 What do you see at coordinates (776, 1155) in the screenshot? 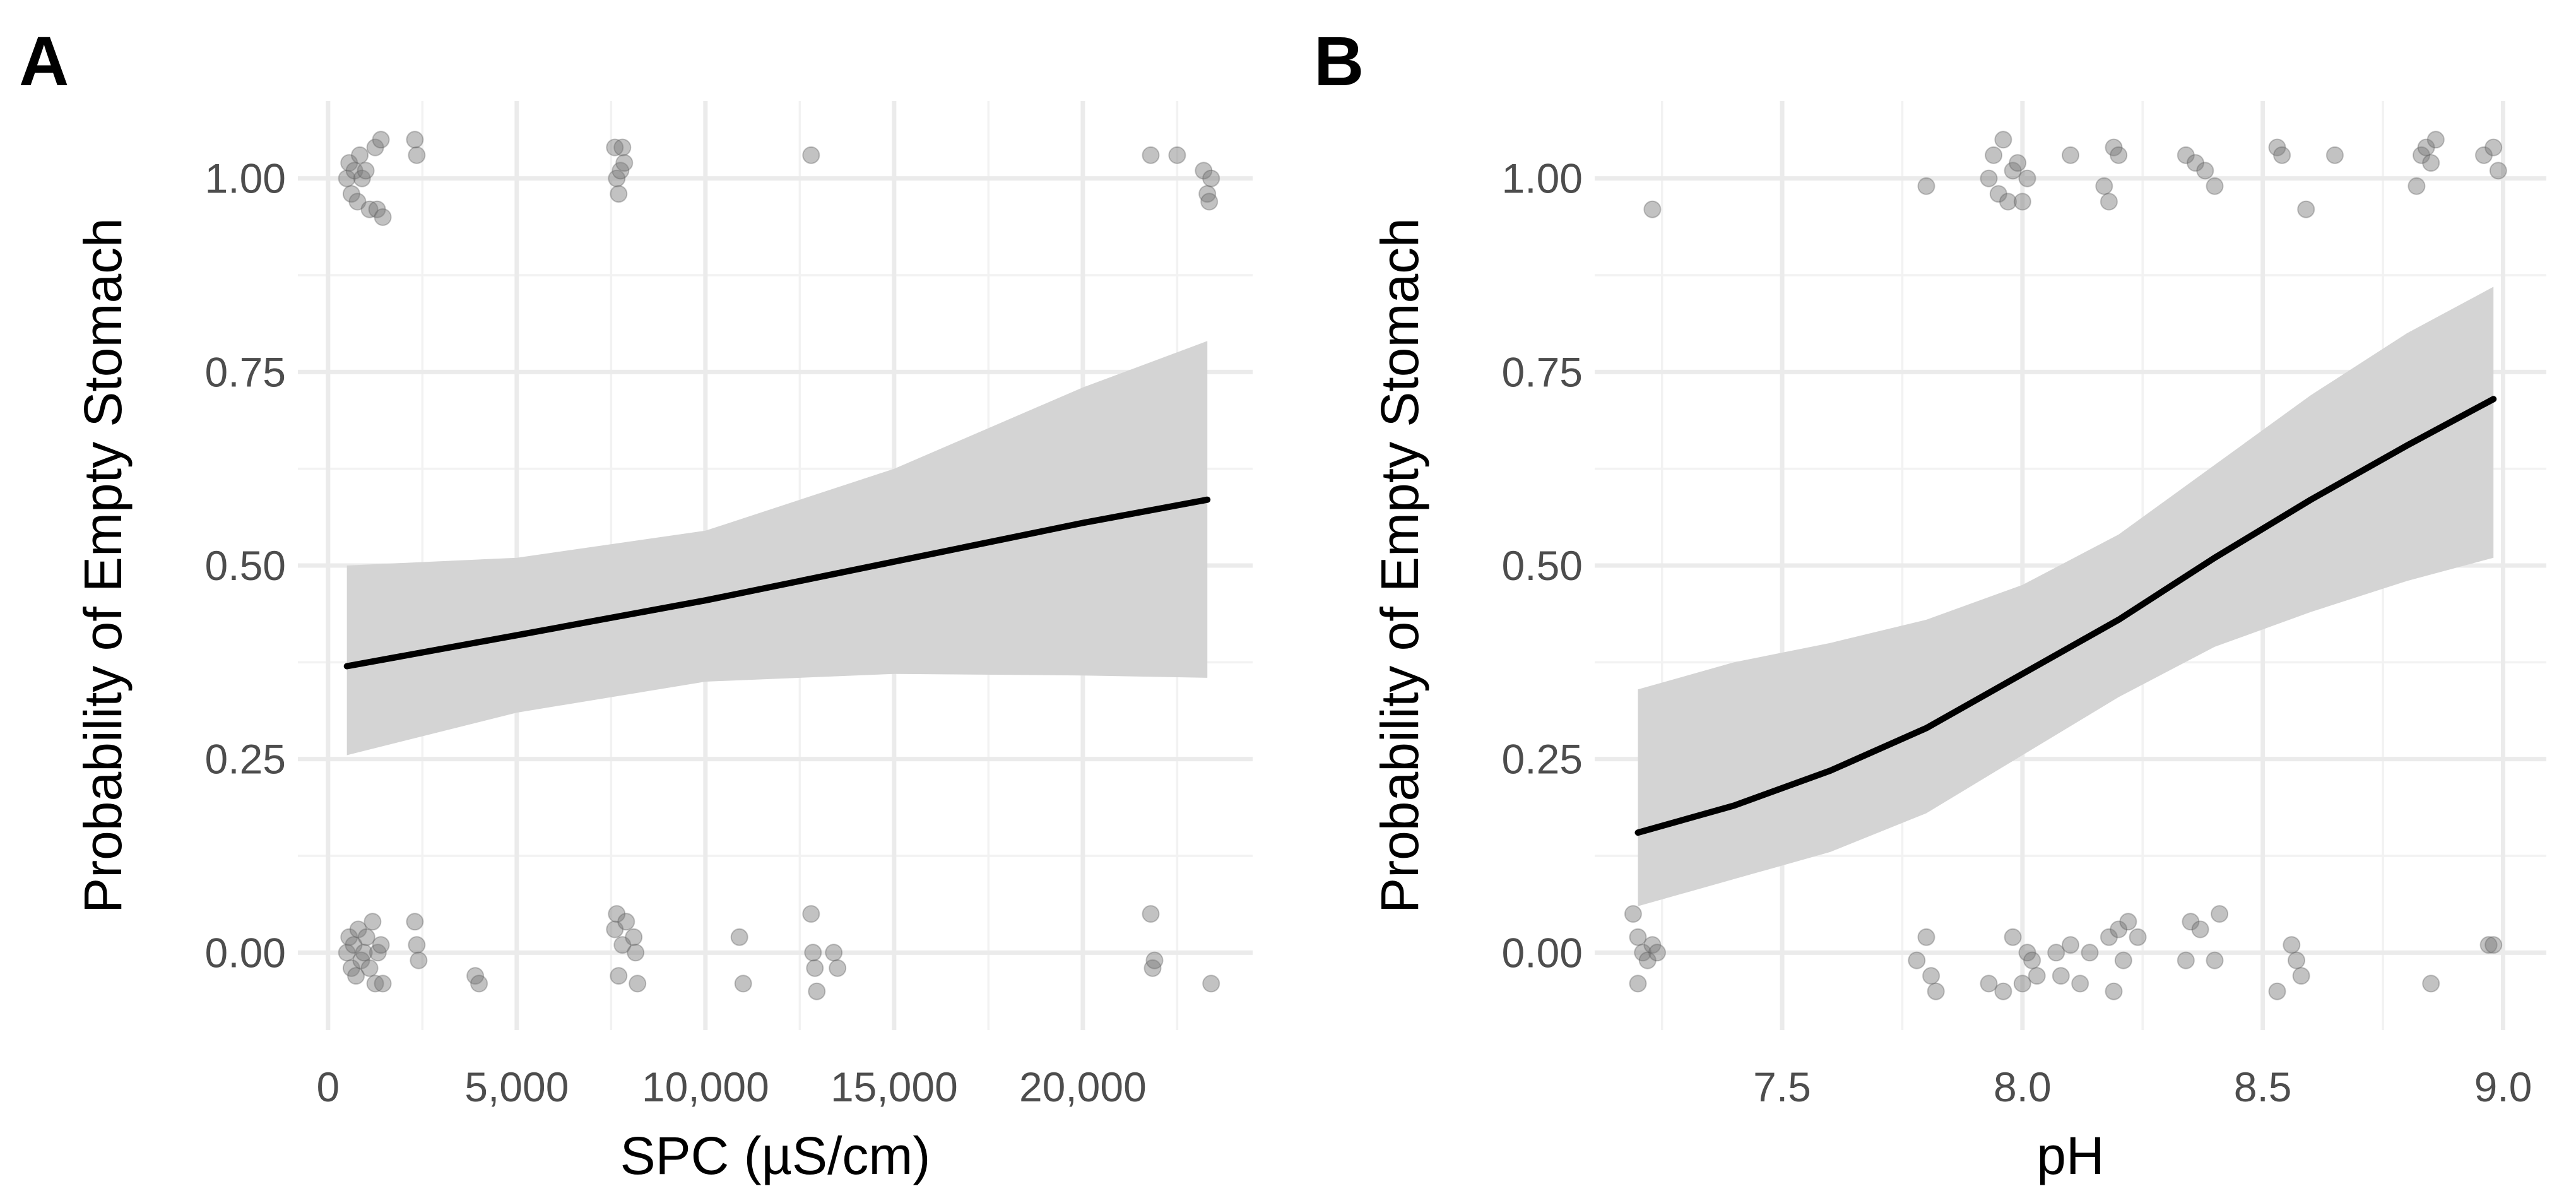
I see `x-axis-title: SPC (µS/cm)` at bounding box center [776, 1155].